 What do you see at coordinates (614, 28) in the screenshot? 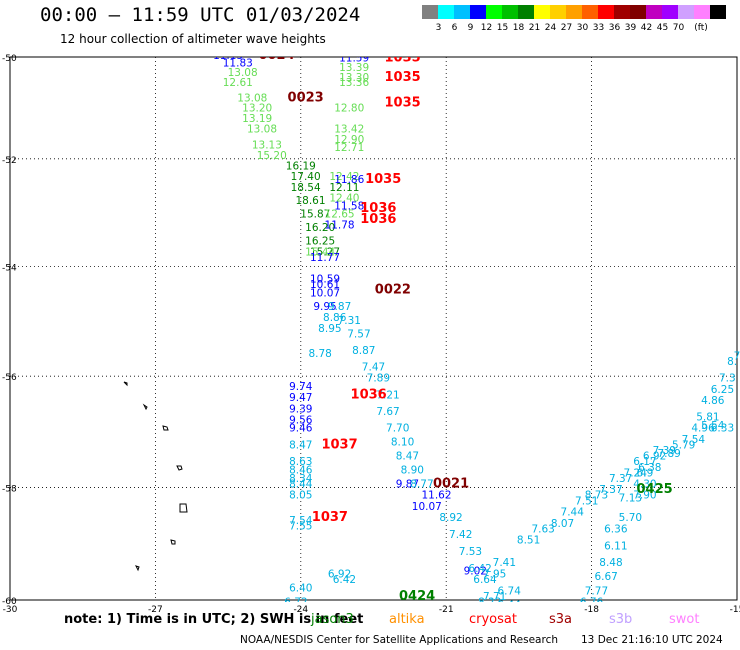
I see `color-scale-label: 36` at bounding box center [614, 28].